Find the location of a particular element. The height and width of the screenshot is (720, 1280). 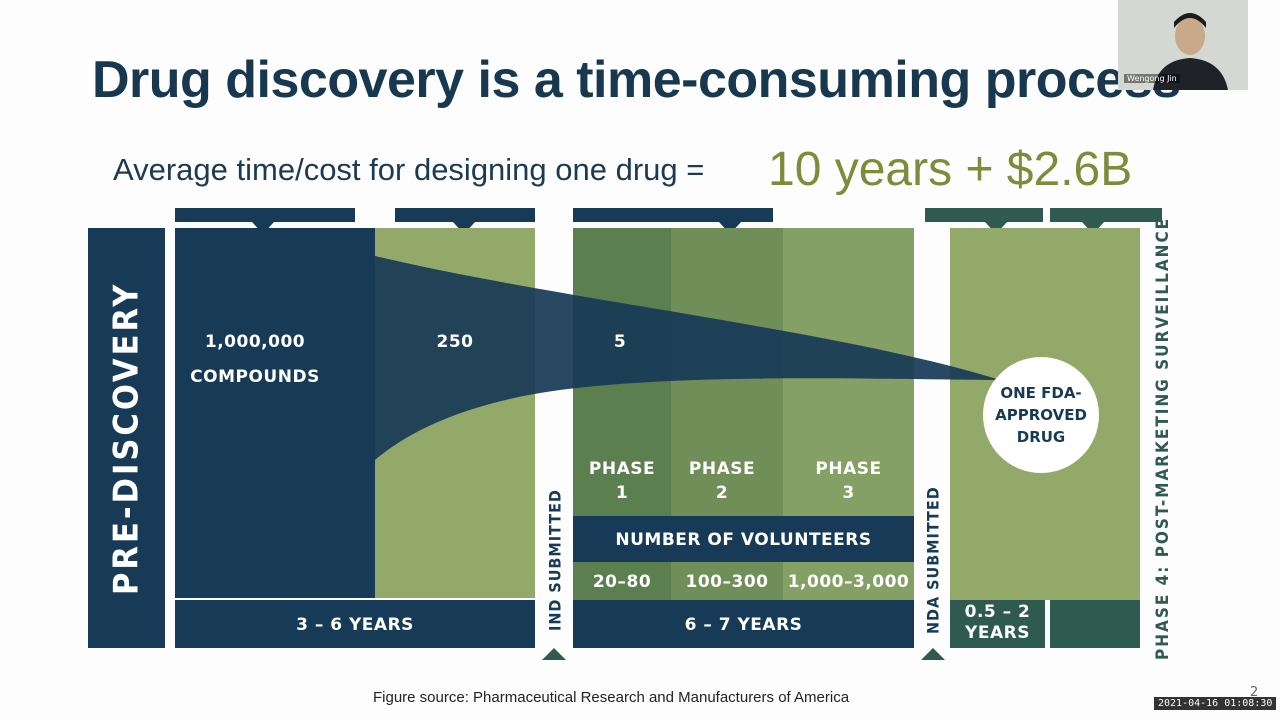

years-bar-postmarket is located at coordinates (1095, 624).